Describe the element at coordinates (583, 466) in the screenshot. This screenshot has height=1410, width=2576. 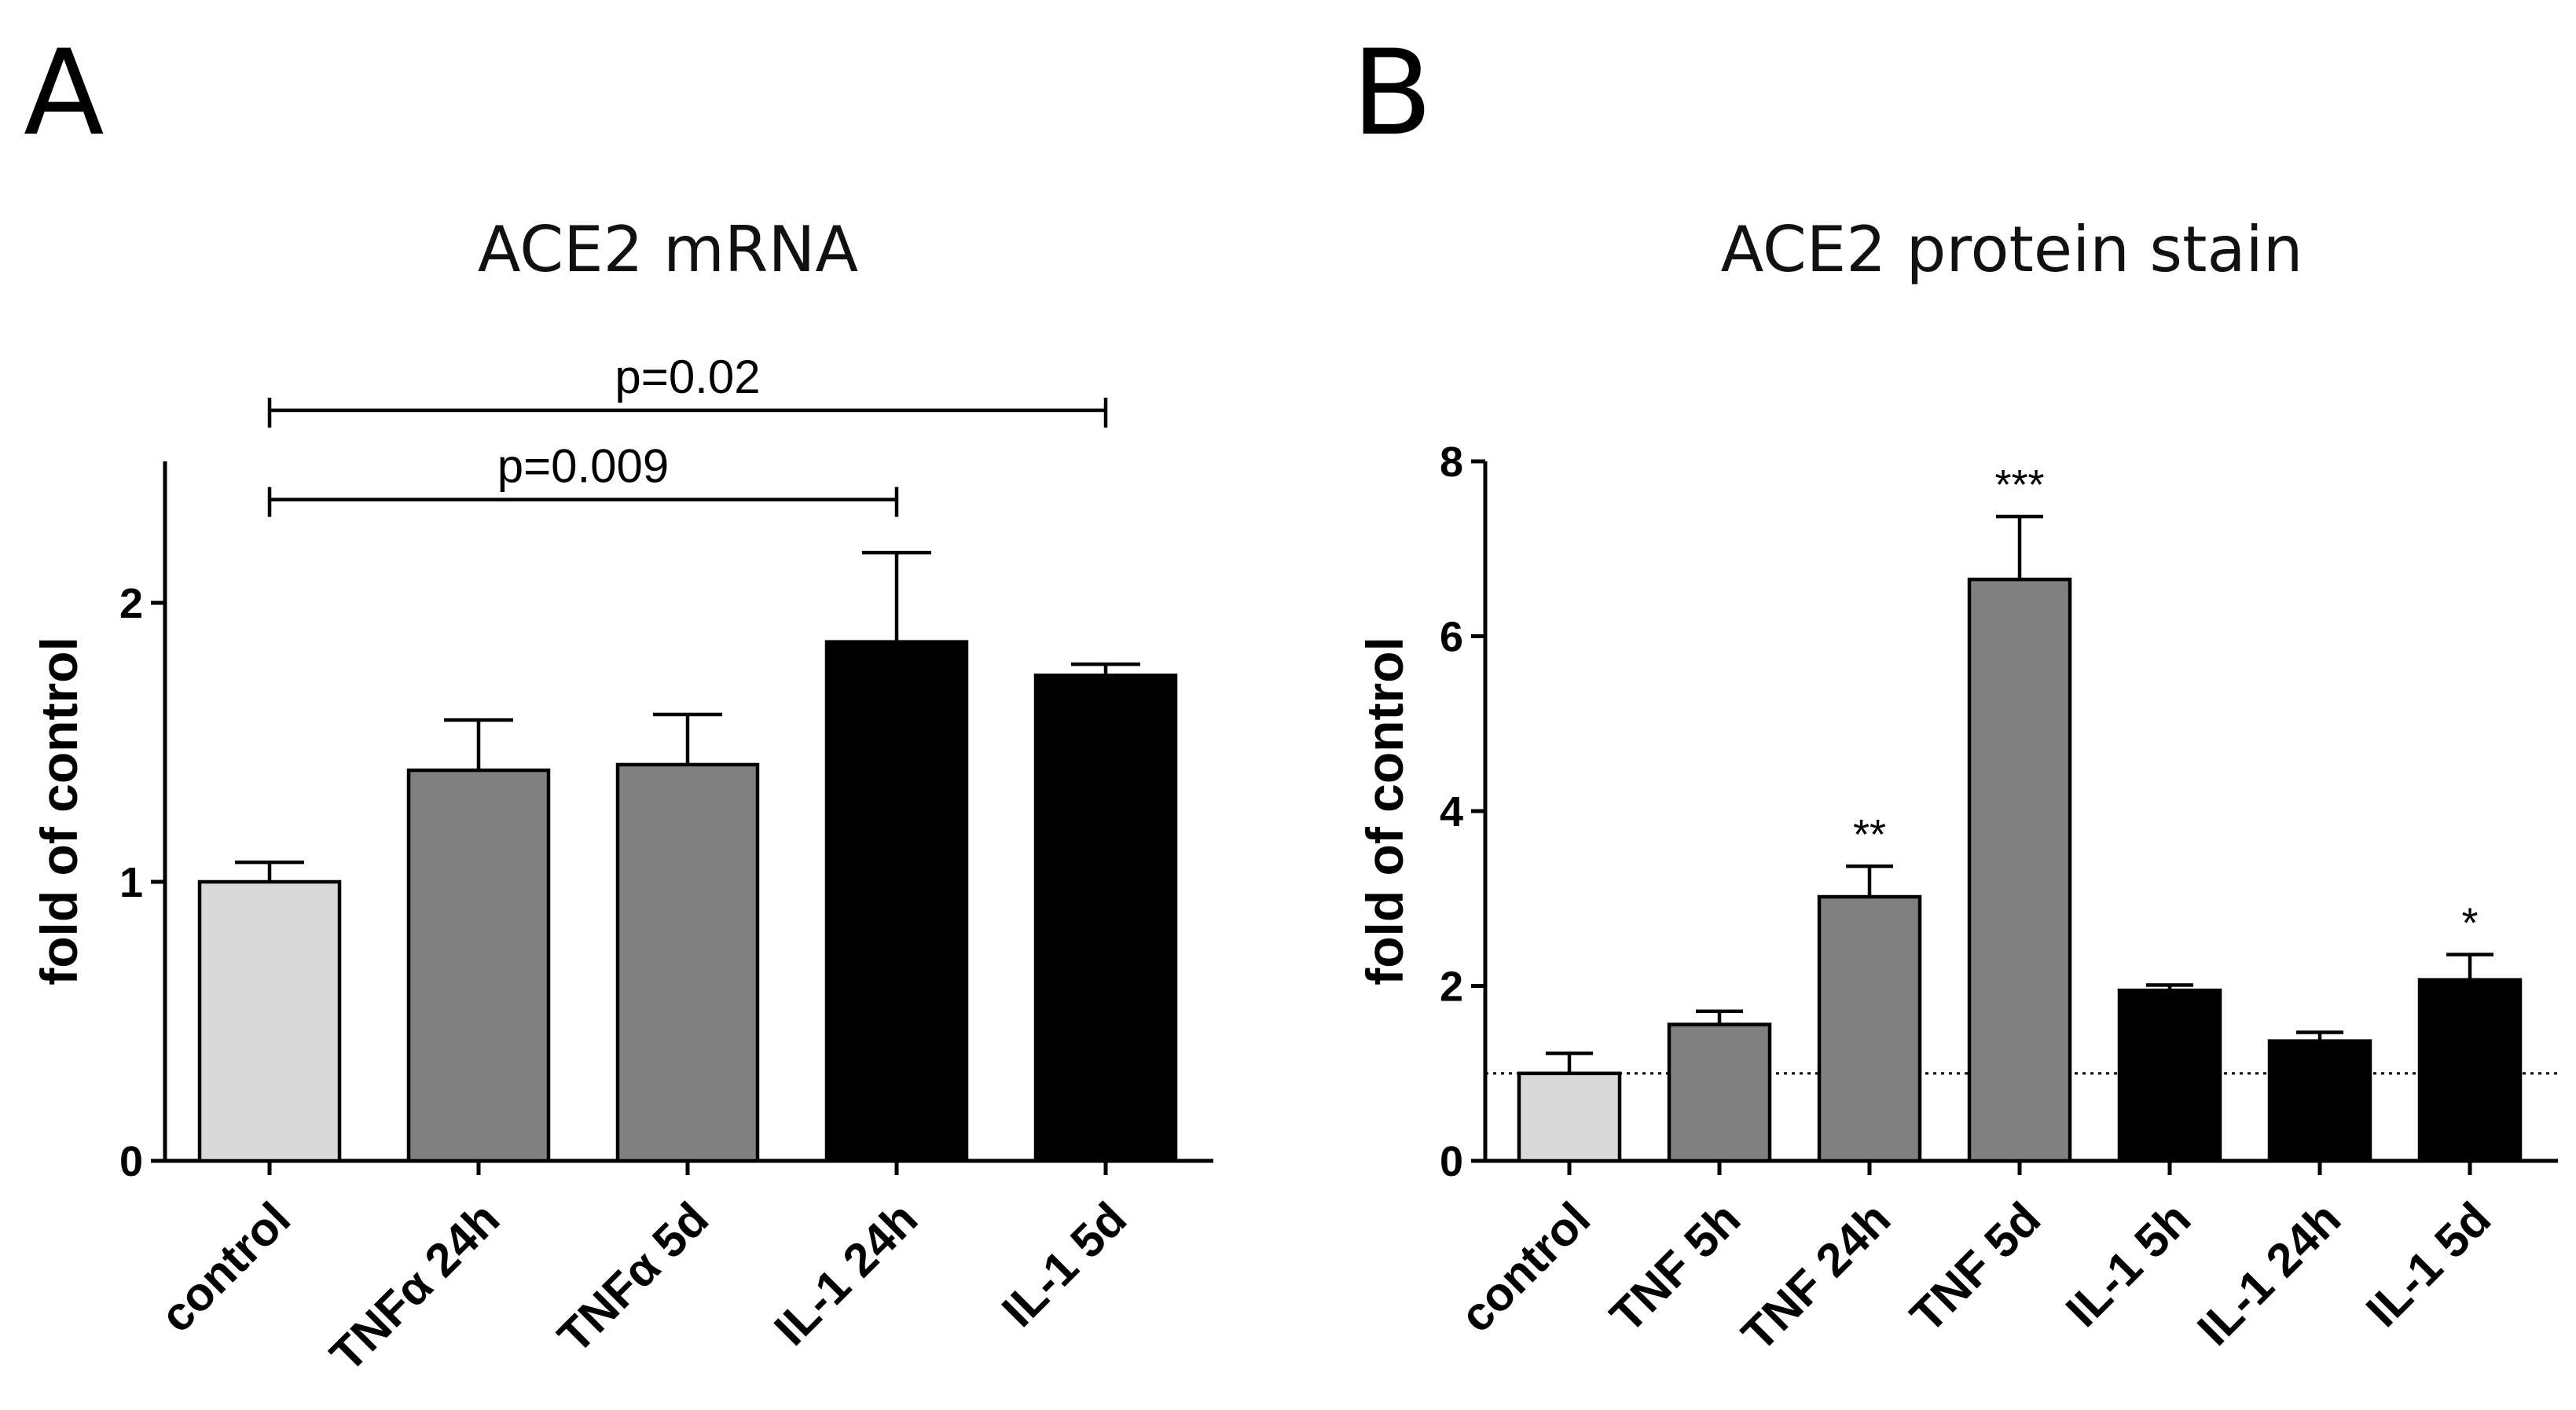
I see `chart-a-bracket-label: p=0.009` at that location.